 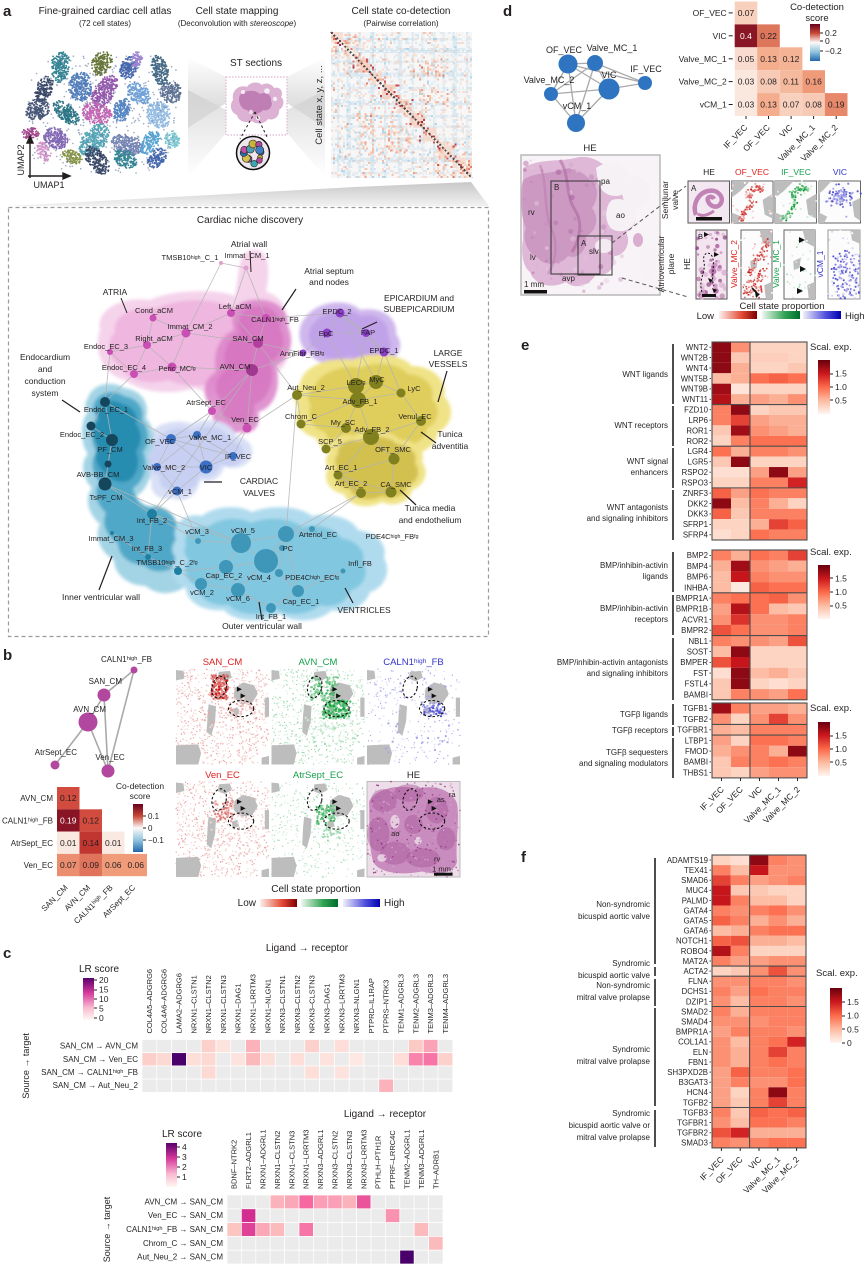 I want to click on svg-text: 1.5, so click(x=841, y=374).